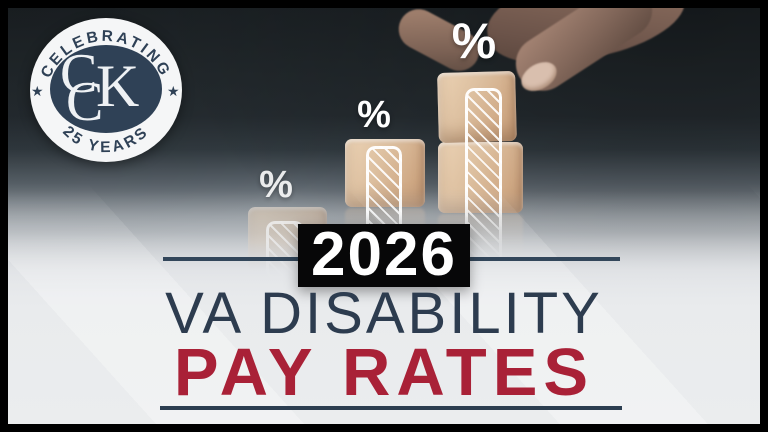 Image resolution: width=768 pixels, height=432 pixels. I want to click on year-text: 2026, so click(384, 254).